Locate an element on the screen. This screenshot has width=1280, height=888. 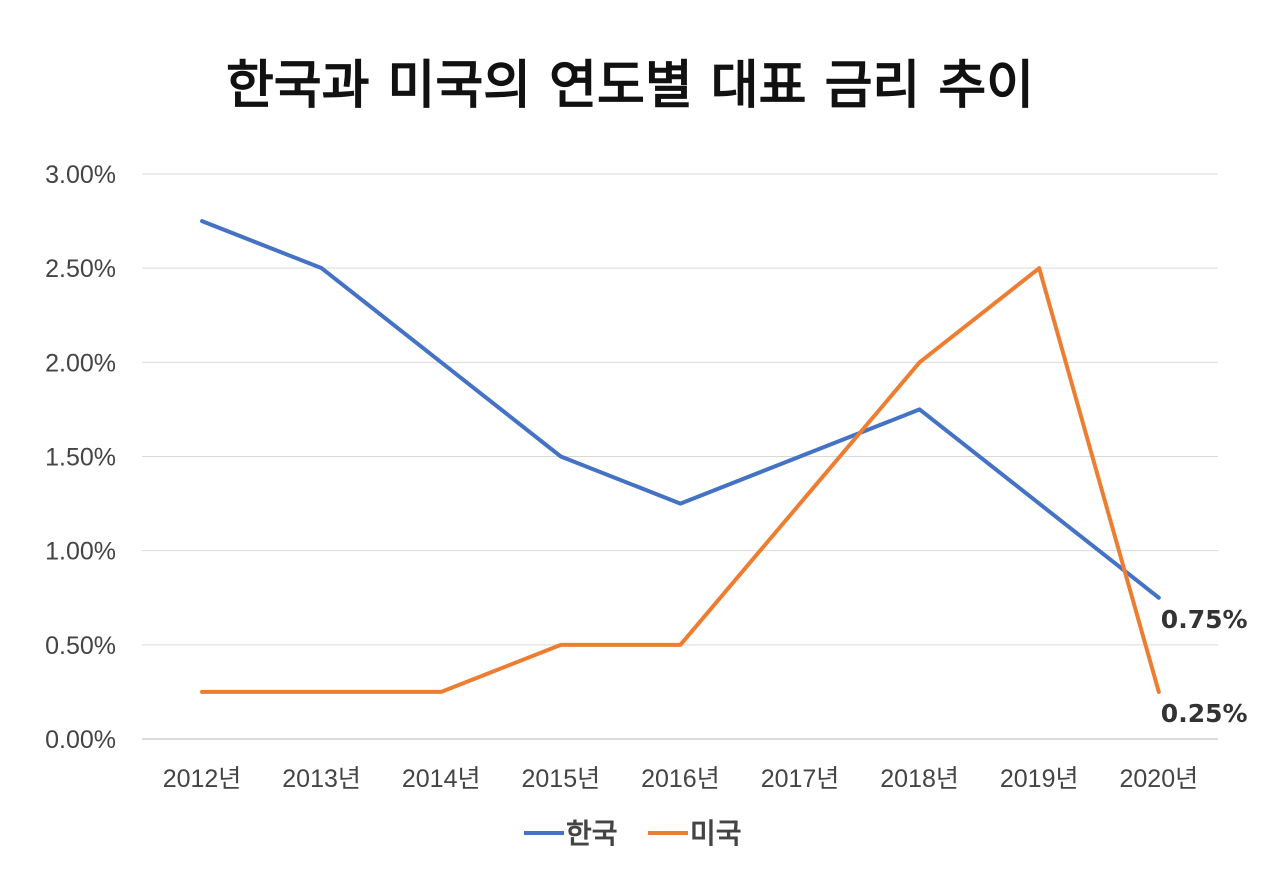
y-tick-label: 3.00% is located at coordinates (80, 175).